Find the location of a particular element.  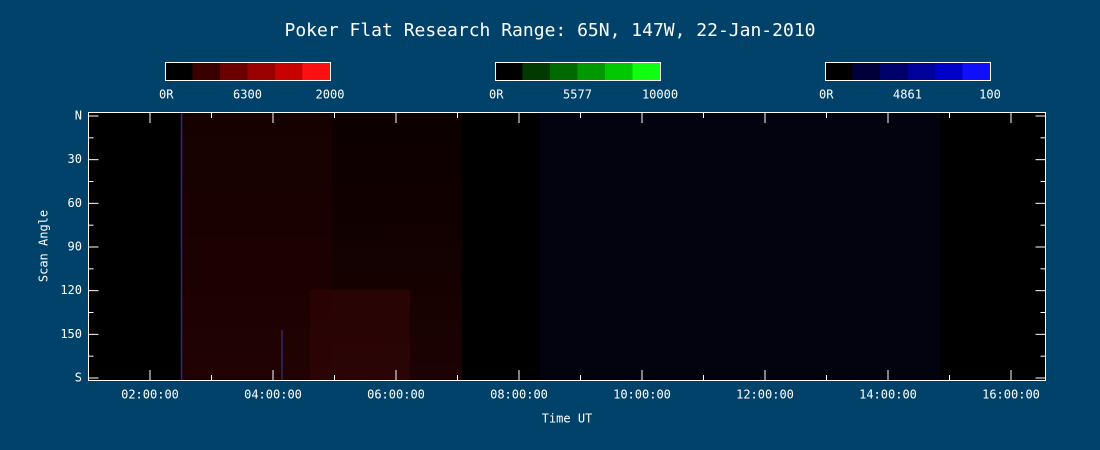

colorbar-label: 5577 is located at coordinates (577, 95).